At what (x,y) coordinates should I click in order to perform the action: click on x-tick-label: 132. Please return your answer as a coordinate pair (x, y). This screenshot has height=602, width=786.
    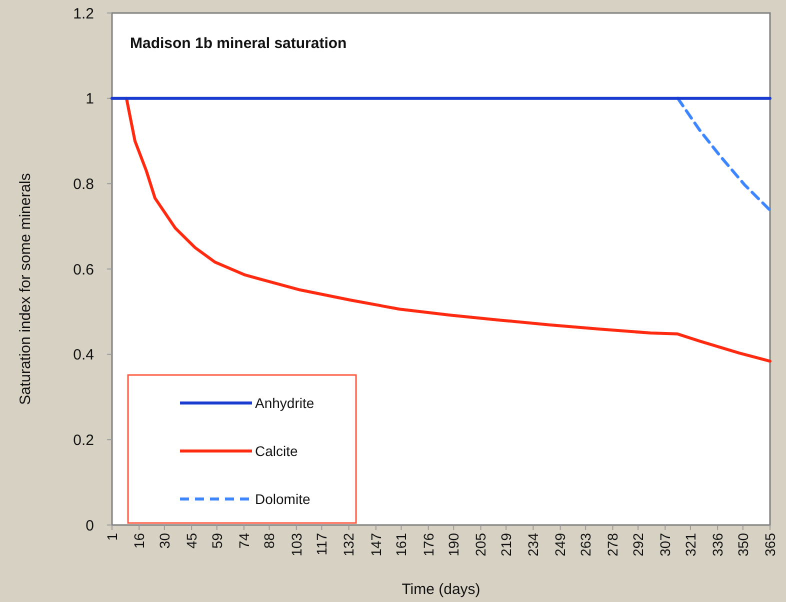
    Looking at the image, I should click on (348, 544).